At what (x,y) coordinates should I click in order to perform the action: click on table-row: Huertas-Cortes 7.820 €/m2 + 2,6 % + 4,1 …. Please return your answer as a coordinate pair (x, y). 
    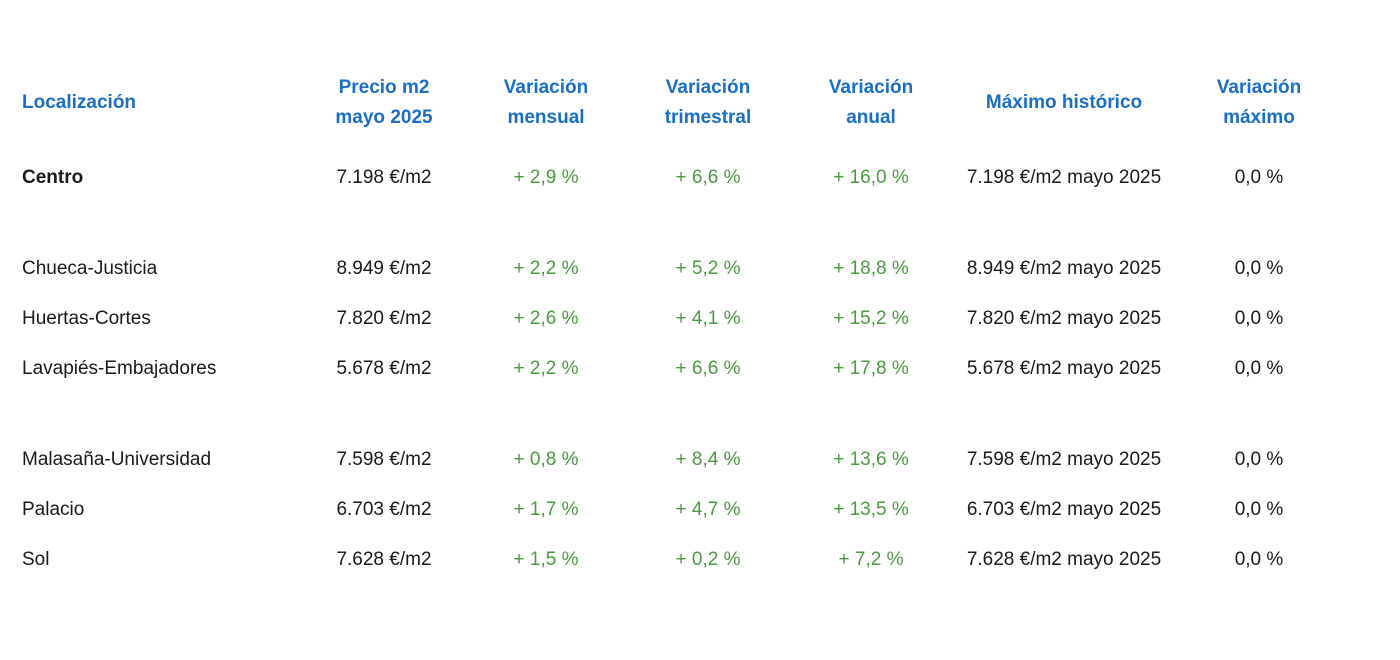
    Looking at the image, I should click on (700, 319).